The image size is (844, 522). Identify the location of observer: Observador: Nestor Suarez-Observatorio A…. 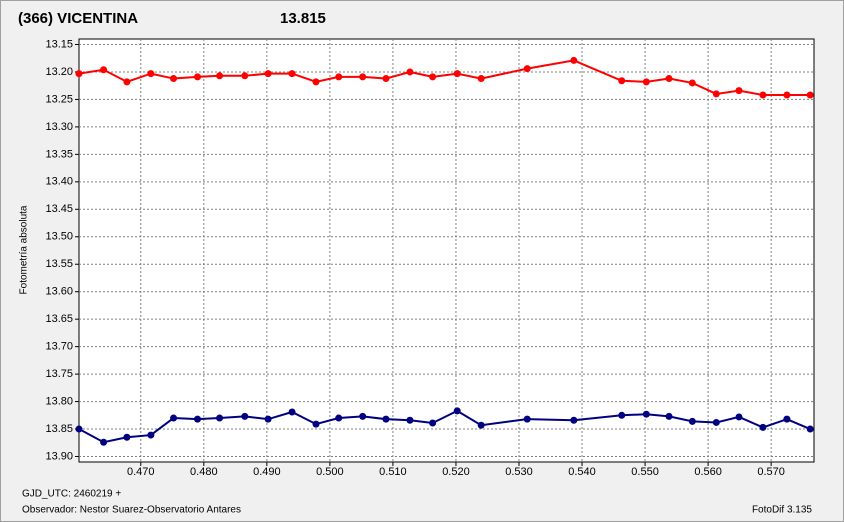
(131, 510).